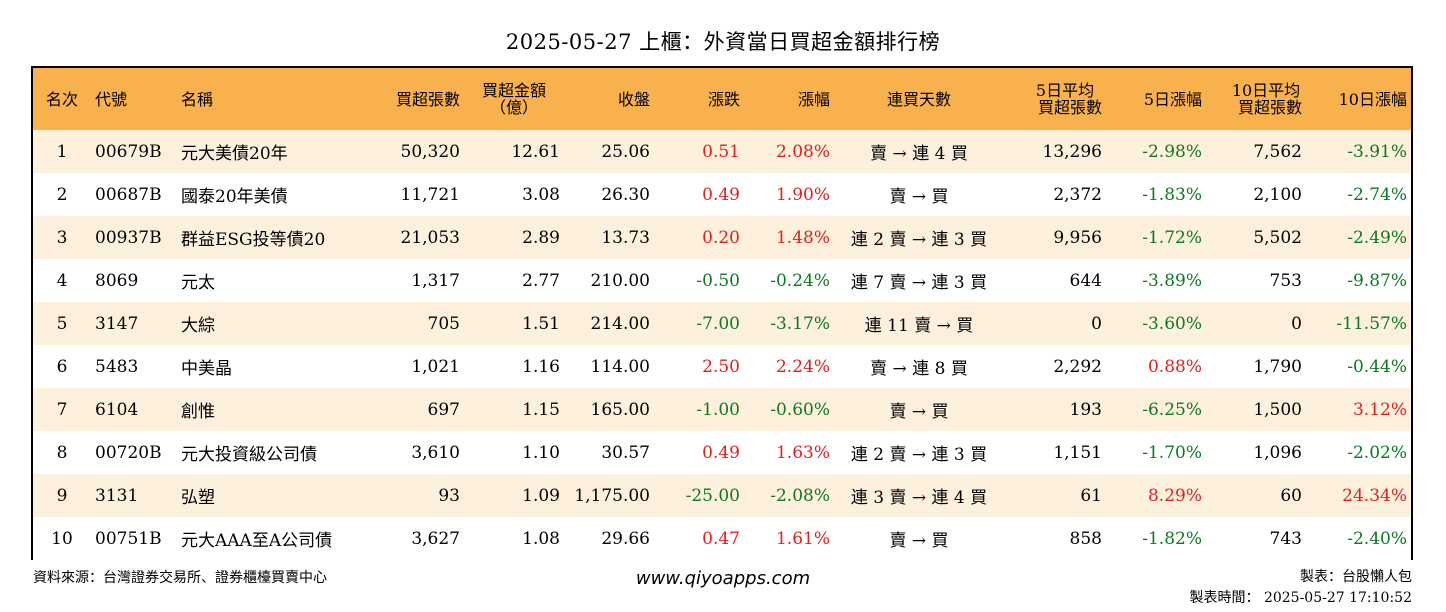 This screenshot has height=612, width=1446. What do you see at coordinates (723, 578) in the screenshot?
I see `website-url: www.qiyoapps.com` at bounding box center [723, 578].